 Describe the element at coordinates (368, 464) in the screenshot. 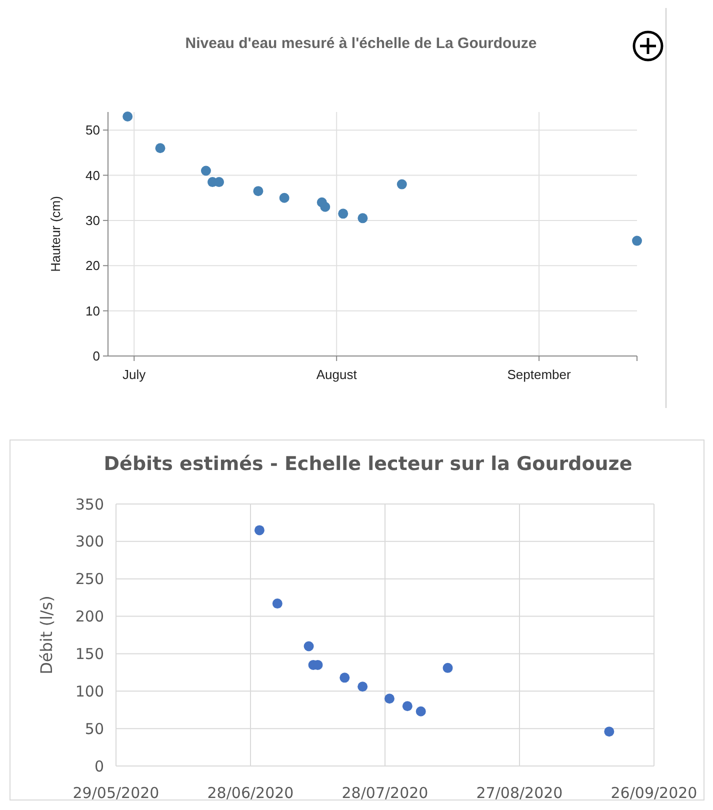

I see `chart-title: Débits estimés - Echelle lecteur sur la Gourdouze` at that location.